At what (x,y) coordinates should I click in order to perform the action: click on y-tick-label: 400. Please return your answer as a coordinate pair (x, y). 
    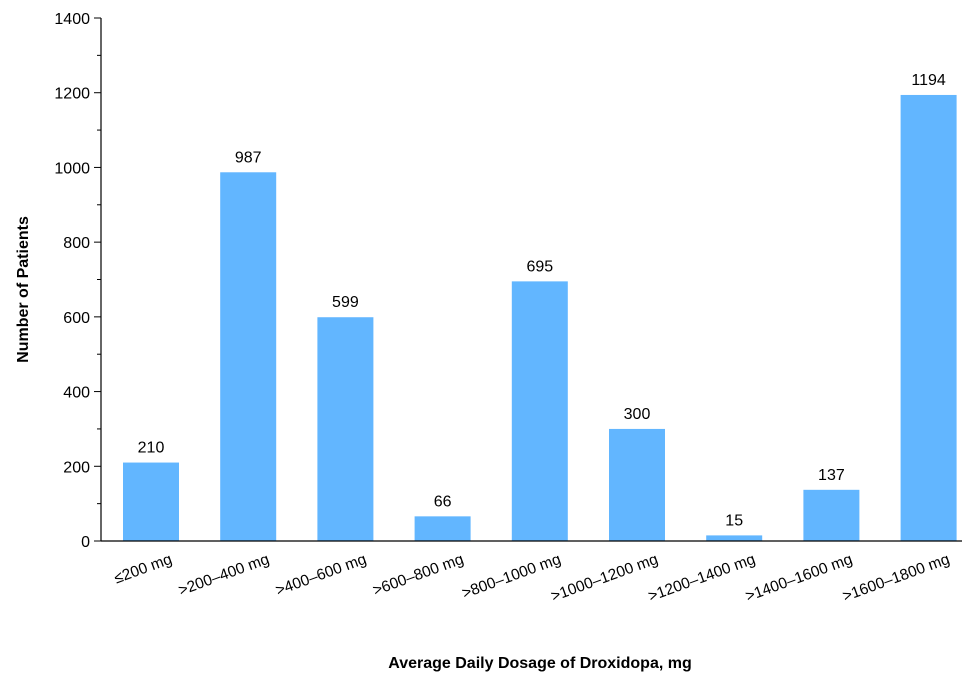
    Looking at the image, I should click on (76, 393).